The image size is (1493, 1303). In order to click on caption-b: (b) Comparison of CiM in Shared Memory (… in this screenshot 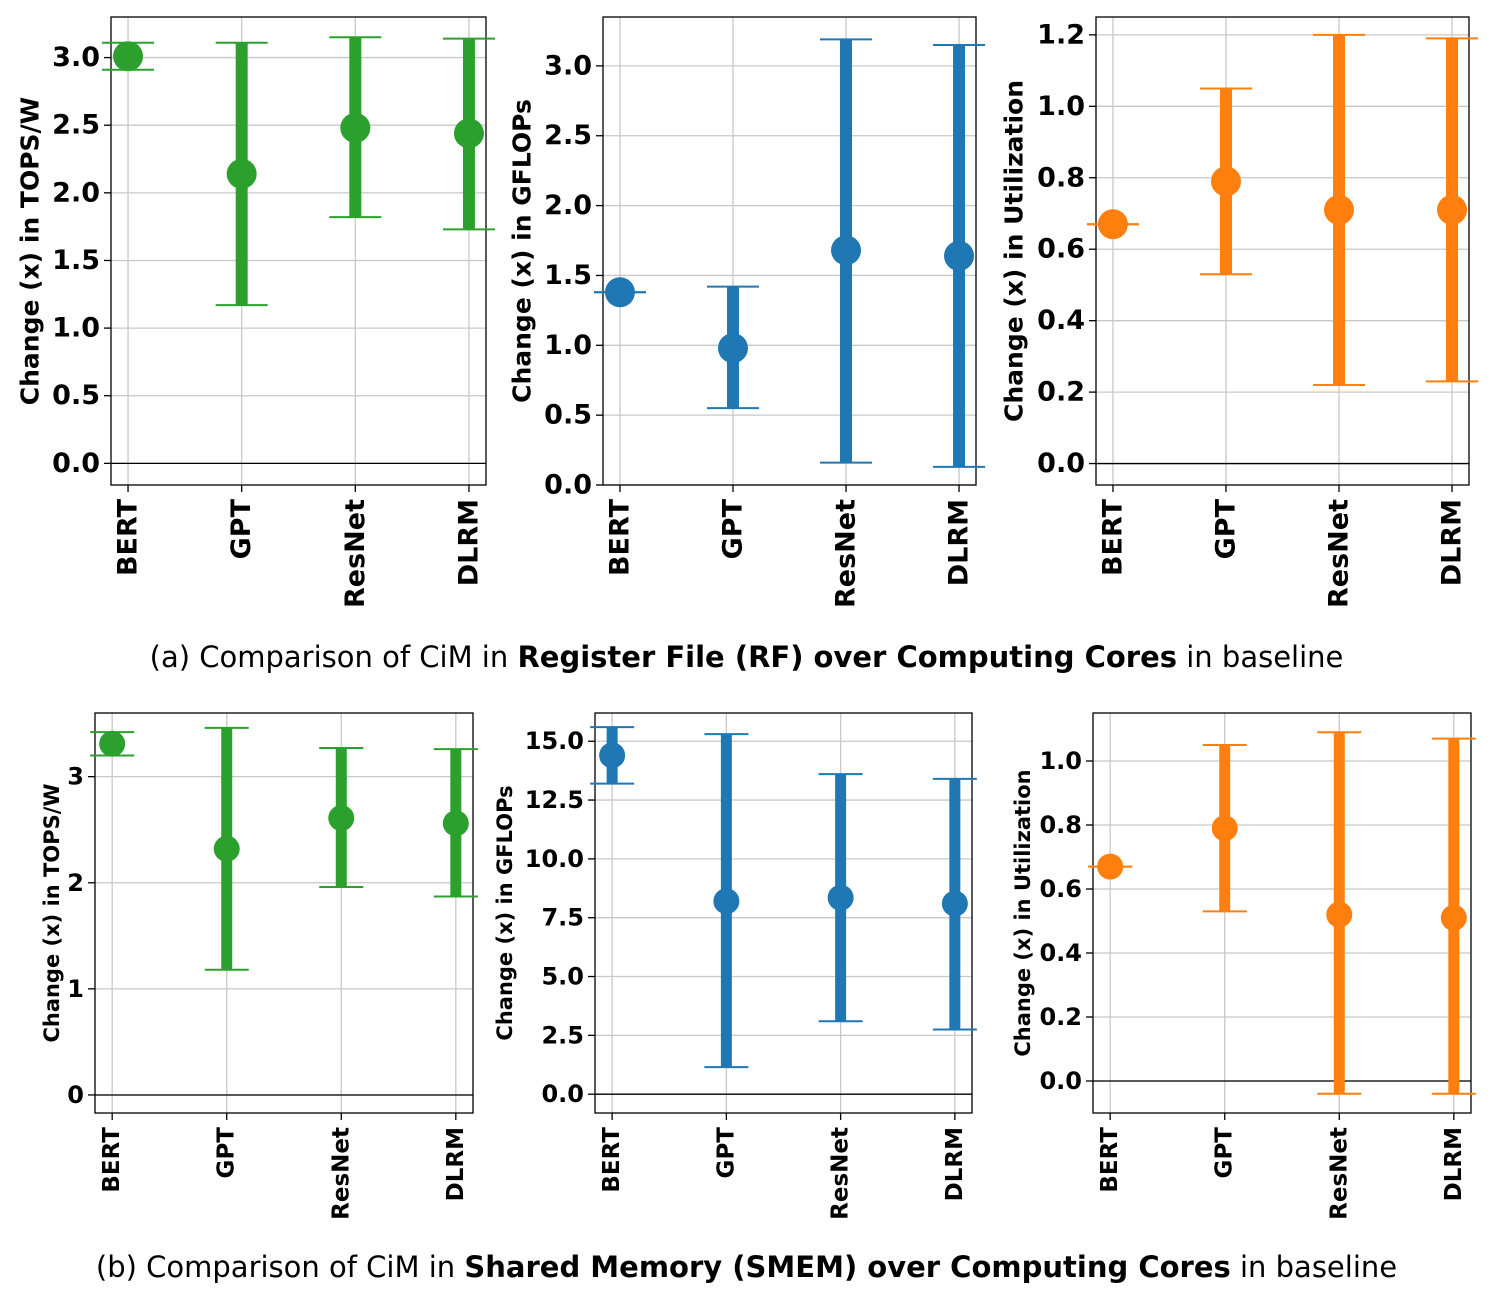, I will do `click(746, 1267)`.